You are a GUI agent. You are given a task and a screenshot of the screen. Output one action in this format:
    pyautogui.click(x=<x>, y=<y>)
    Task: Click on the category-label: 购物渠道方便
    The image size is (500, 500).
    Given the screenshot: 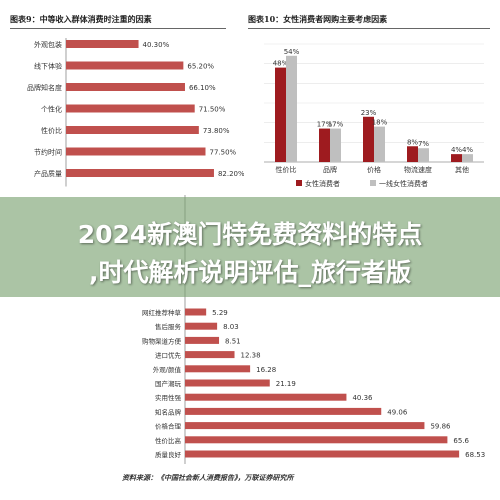 What is the action you would take?
    pyautogui.click(x=162, y=340)
    